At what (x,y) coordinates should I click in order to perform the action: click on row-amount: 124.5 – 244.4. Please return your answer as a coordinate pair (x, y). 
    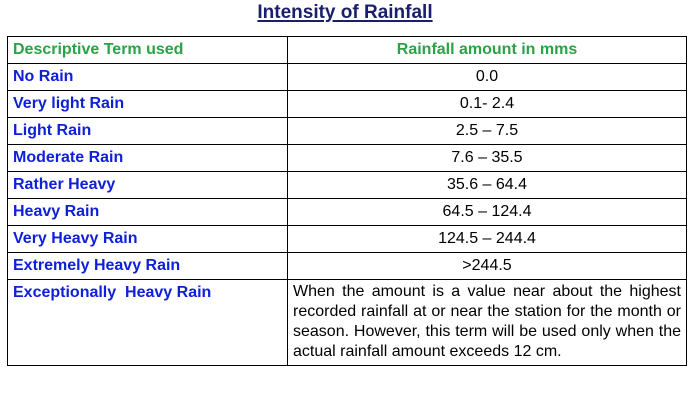
    Looking at the image, I should click on (487, 239).